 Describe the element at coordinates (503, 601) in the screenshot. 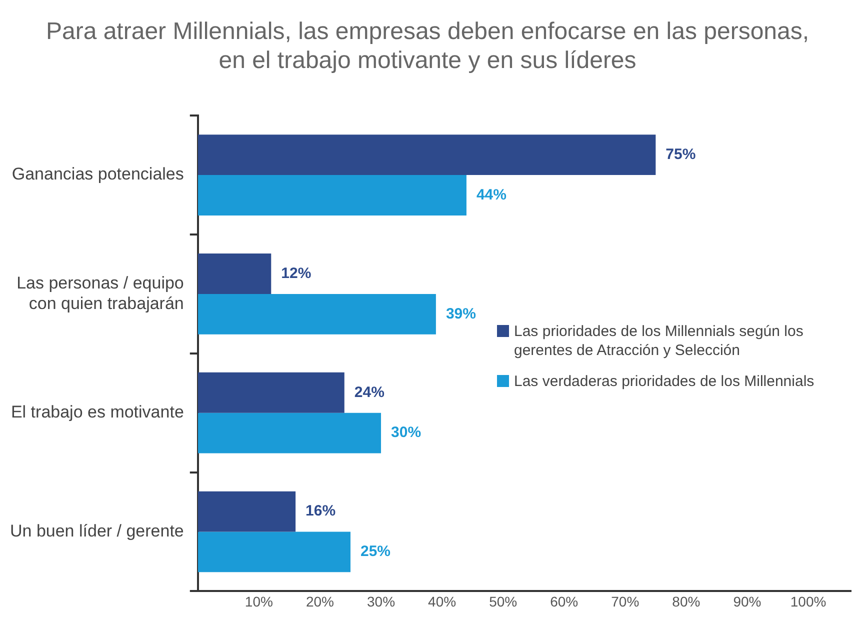

I see `x-tick-label: 50%` at that location.